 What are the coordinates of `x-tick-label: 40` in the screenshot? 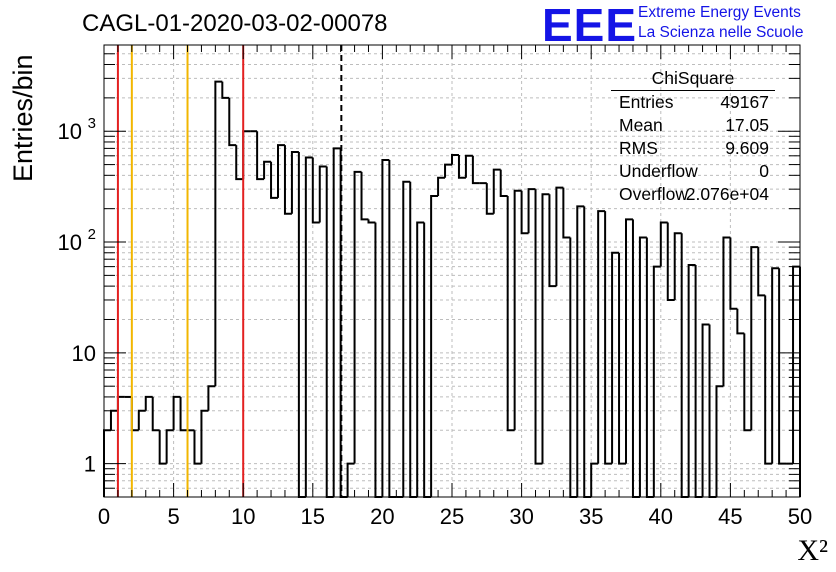 It's located at (661, 516).